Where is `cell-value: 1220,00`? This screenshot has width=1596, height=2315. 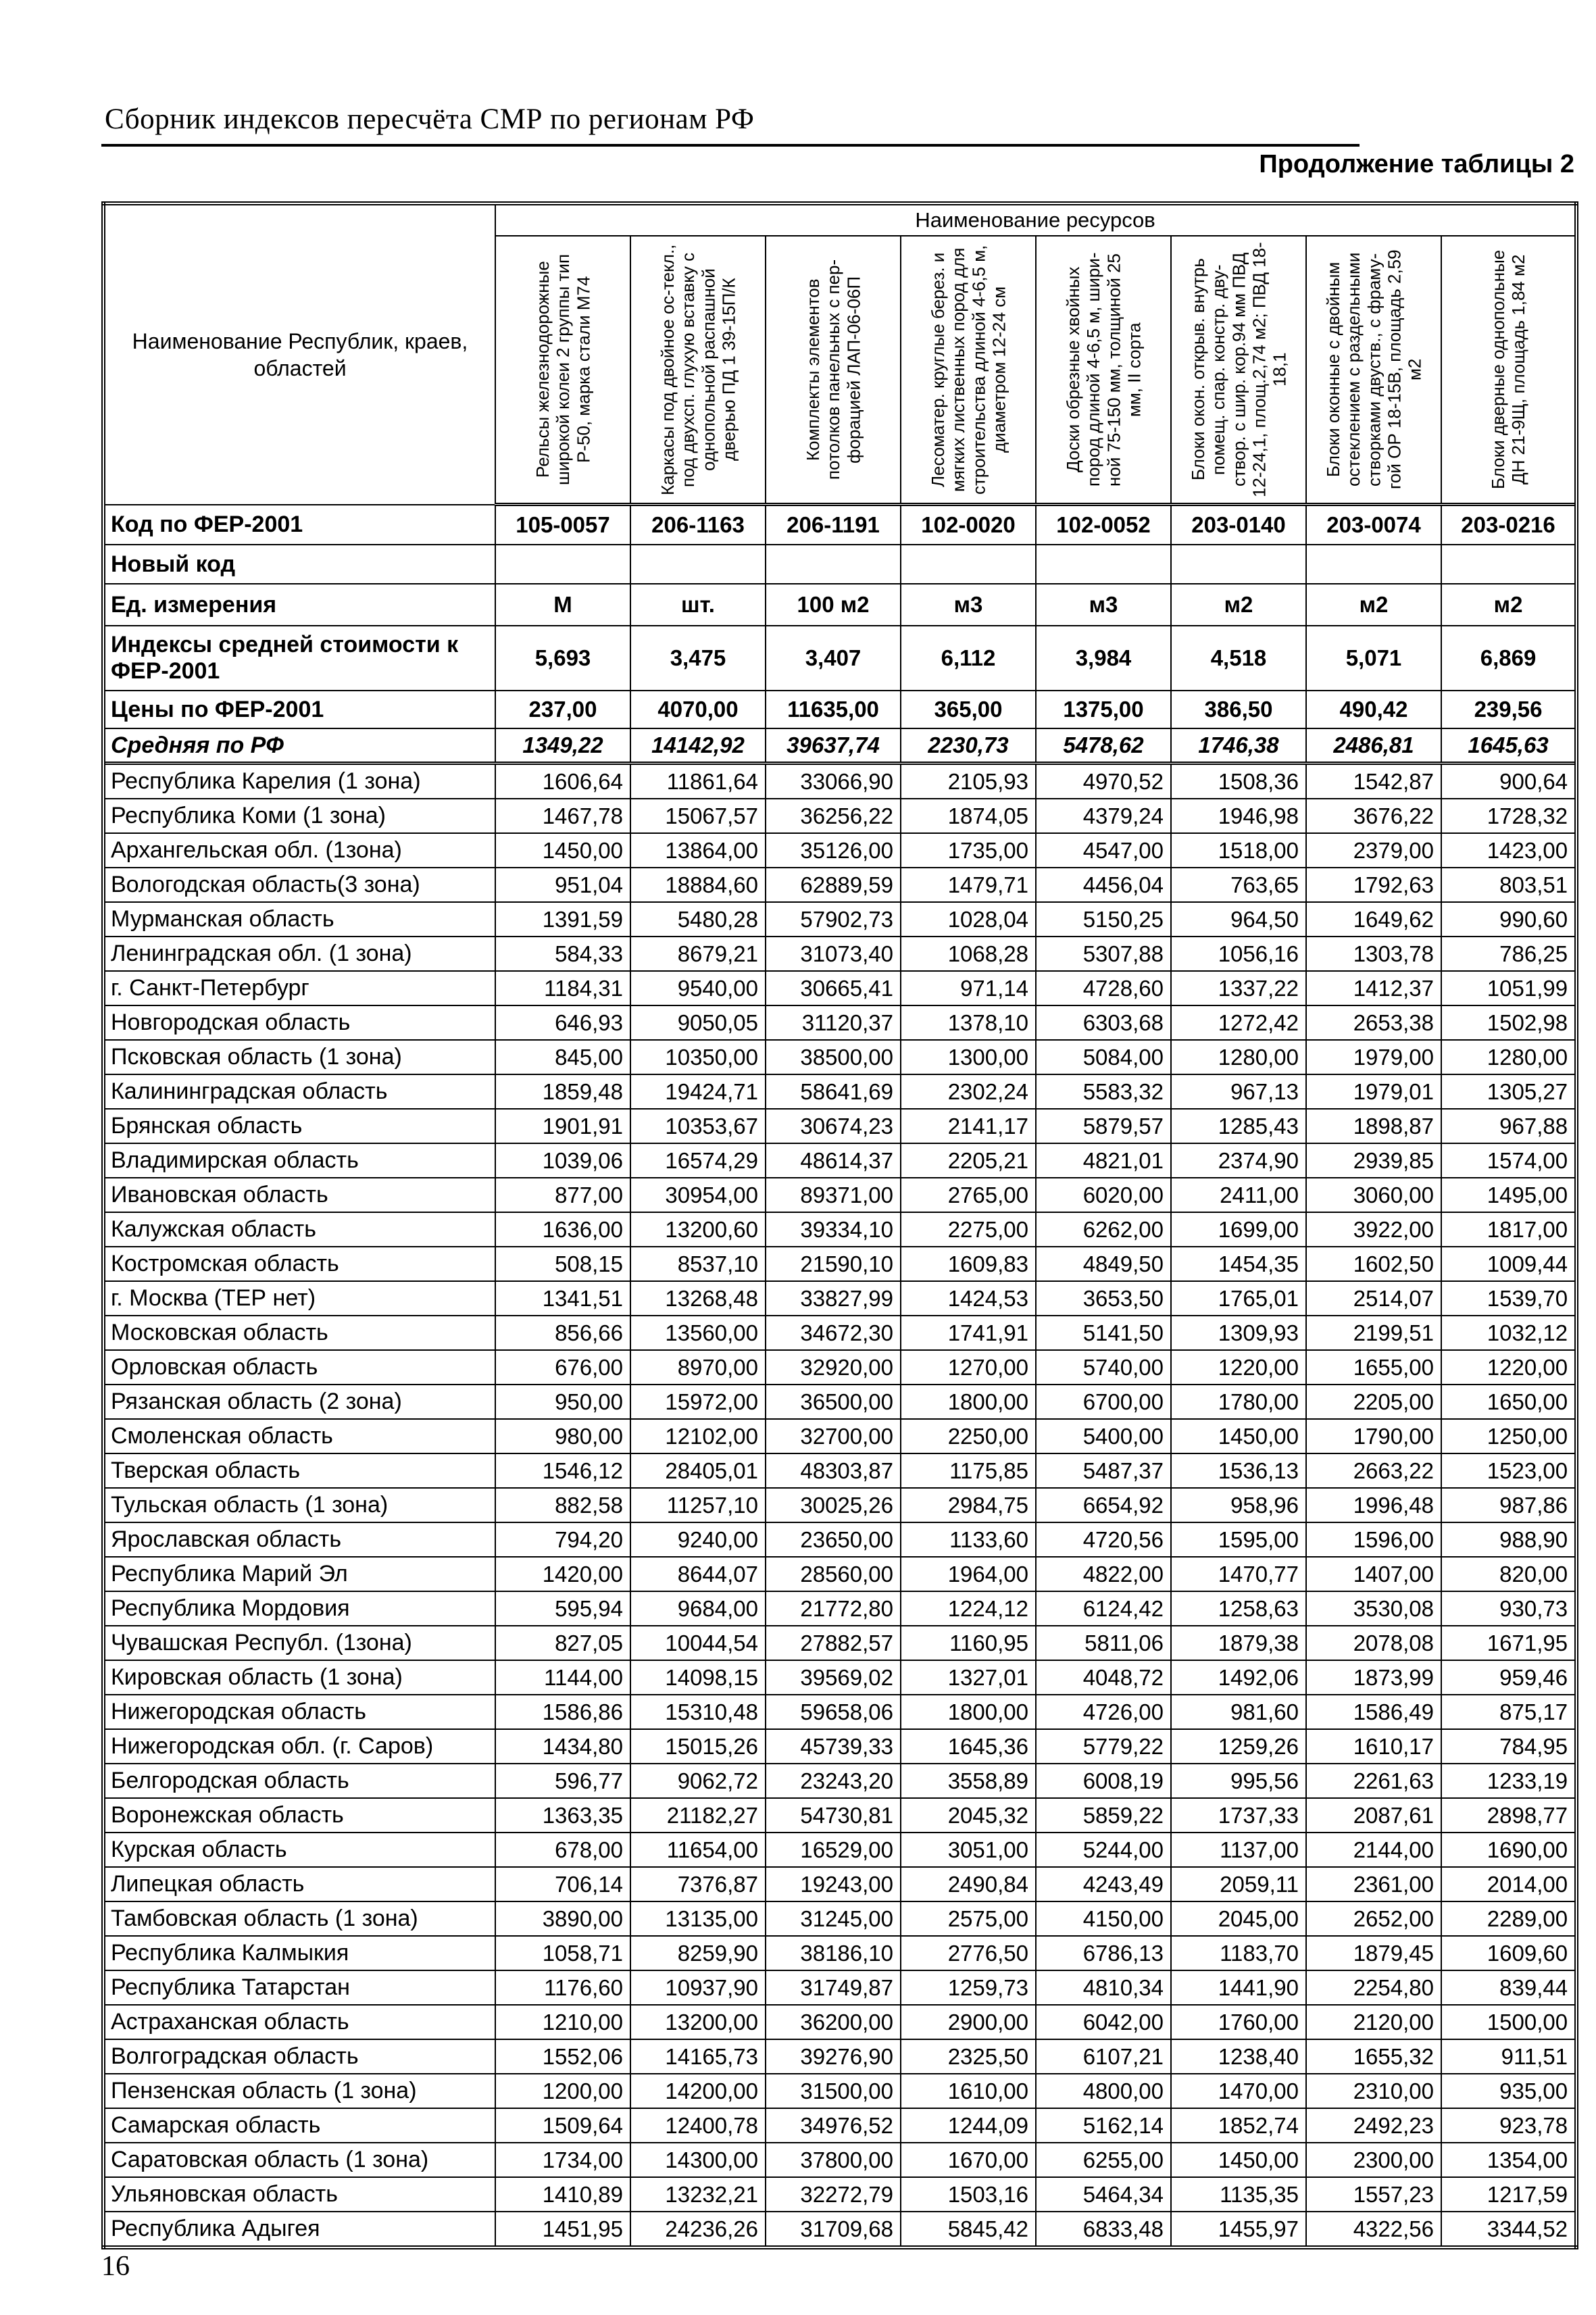 cell-value: 1220,00 is located at coordinates (1239, 1367).